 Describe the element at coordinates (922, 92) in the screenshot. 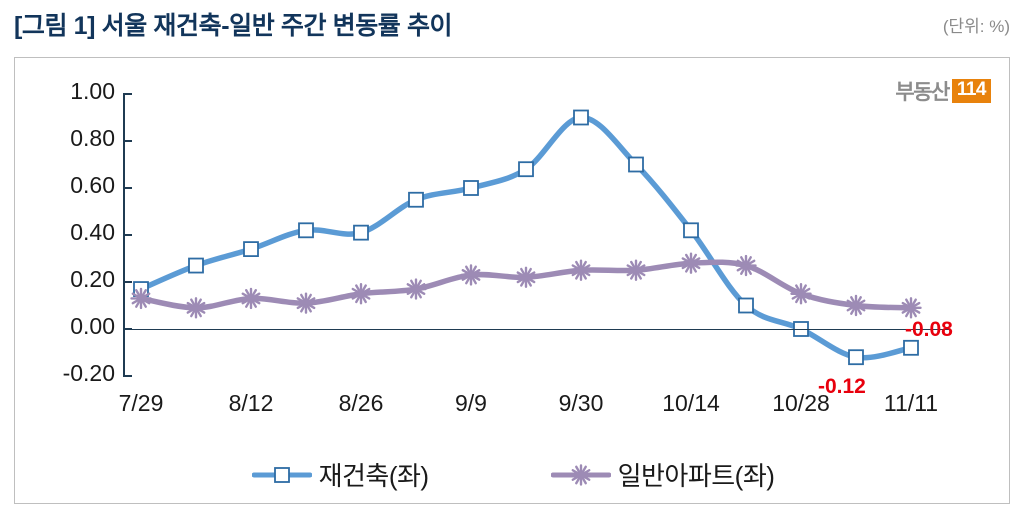

I see `logo-brand-text: 부동산` at that location.